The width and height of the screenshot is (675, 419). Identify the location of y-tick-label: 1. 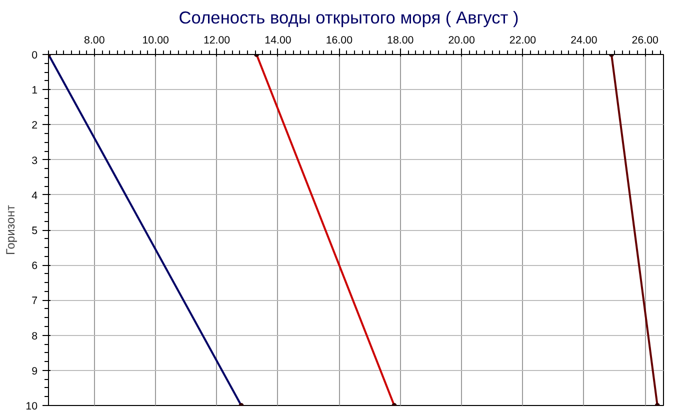
(35, 90).